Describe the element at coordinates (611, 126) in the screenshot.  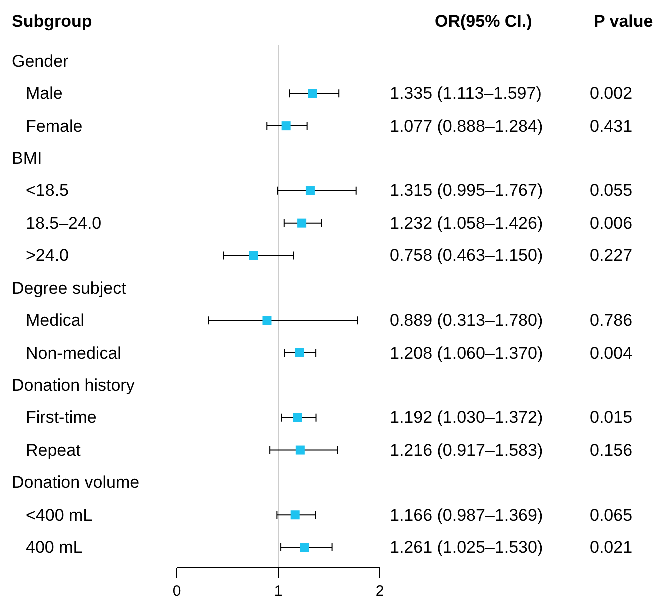
I see `text: 0.431` at that location.